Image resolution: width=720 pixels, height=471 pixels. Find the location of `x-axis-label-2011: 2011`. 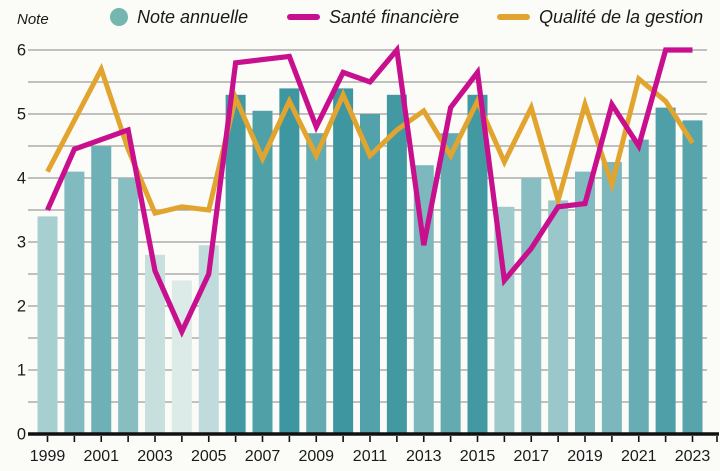

x-axis-label-2011: 2011 is located at coordinates (370, 456).